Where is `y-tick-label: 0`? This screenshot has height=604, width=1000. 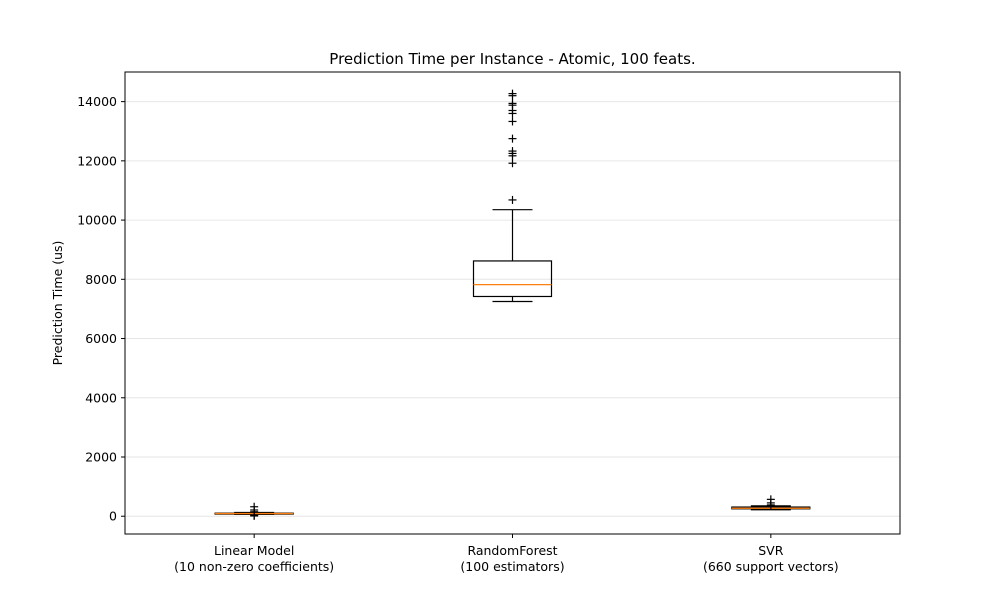
y-tick-label: 0 is located at coordinates (113, 516).